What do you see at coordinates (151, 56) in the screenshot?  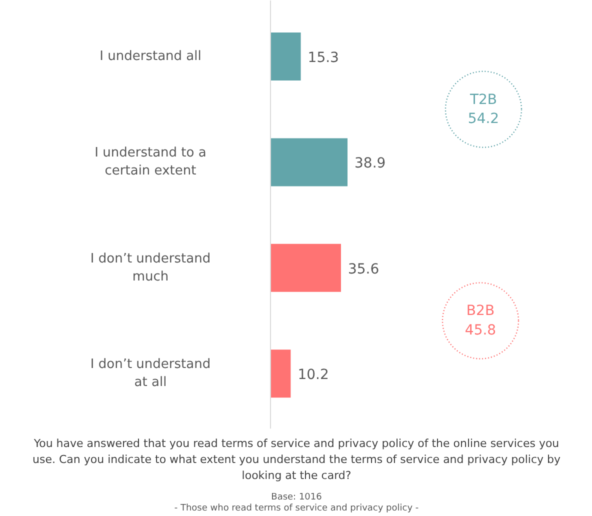 I see `y-tick-label: I understand all` at bounding box center [151, 56].